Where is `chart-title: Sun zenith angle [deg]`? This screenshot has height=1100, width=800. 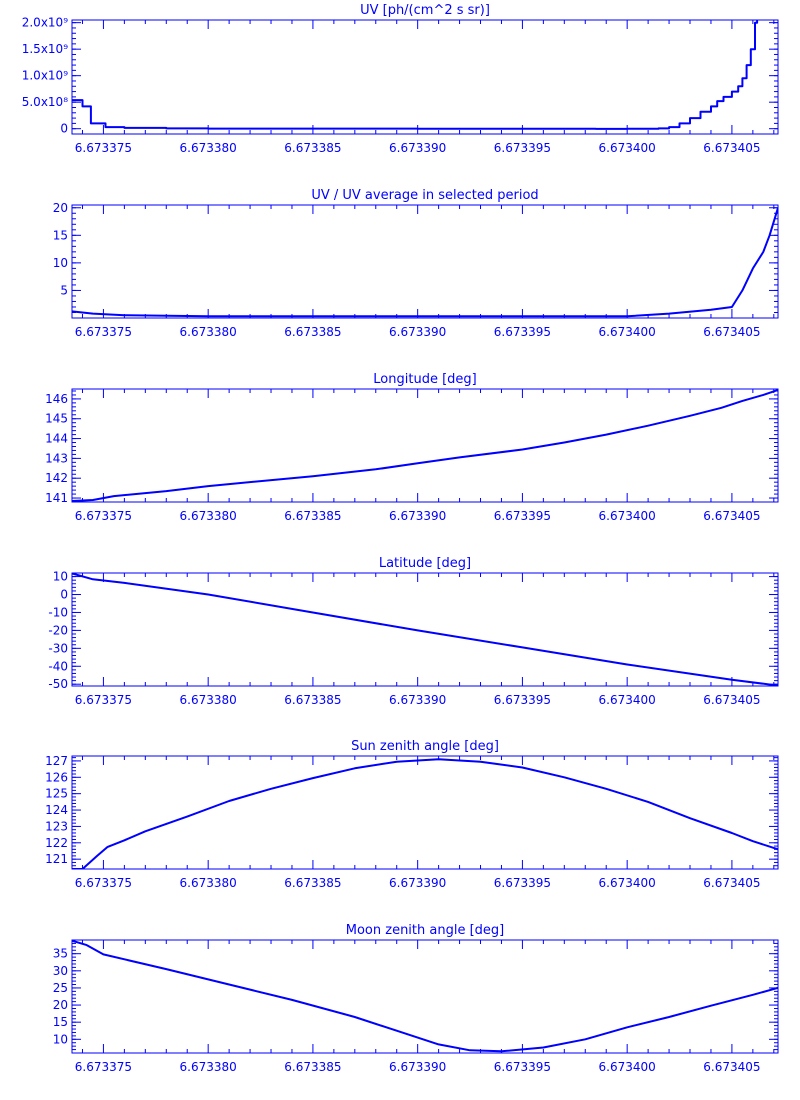 chart-title: Sun zenith angle [deg] is located at coordinates (425, 746).